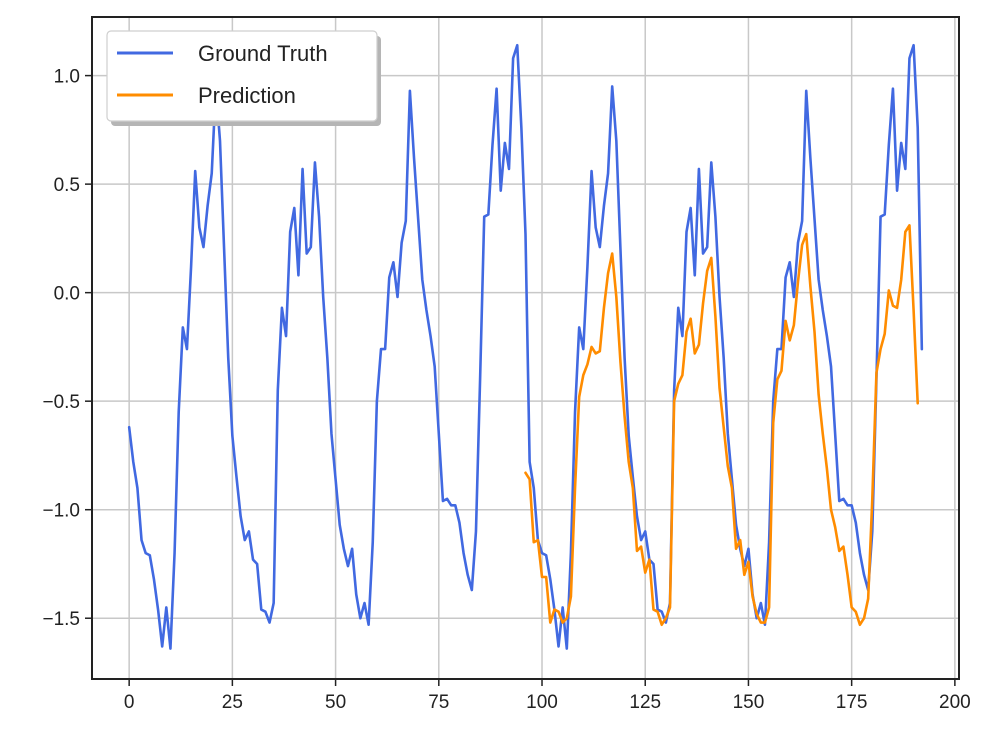  What do you see at coordinates (67, 348) in the screenshot?
I see `y-axis: −1.5 −1.0 −0.5 0.0 0.5 1.0` at bounding box center [67, 348].